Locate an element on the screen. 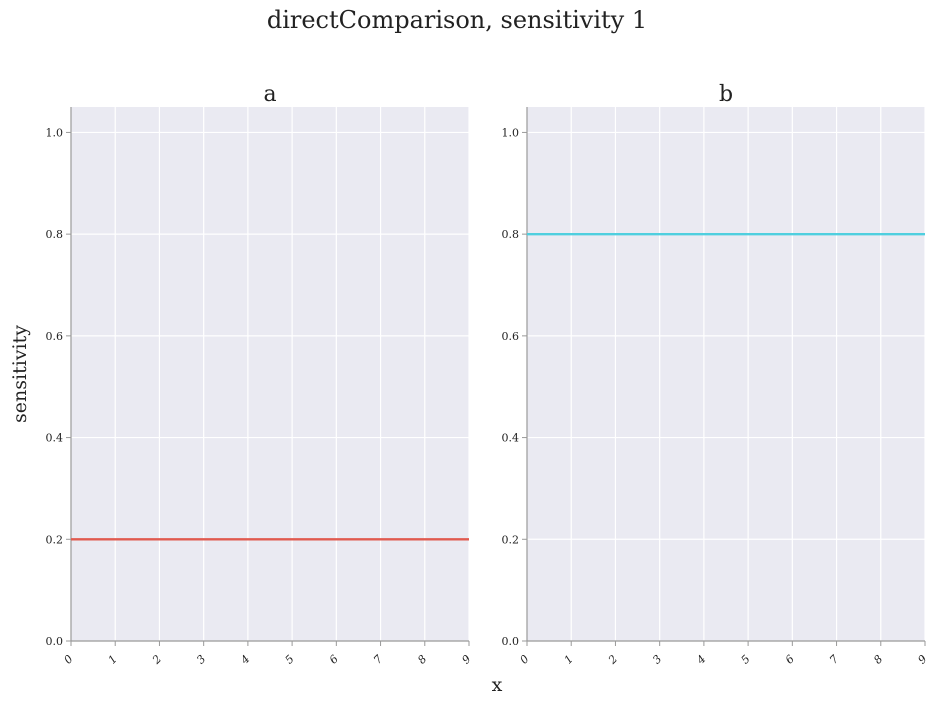  y-axis-label: sensitivity is located at coordinates (20, 374).